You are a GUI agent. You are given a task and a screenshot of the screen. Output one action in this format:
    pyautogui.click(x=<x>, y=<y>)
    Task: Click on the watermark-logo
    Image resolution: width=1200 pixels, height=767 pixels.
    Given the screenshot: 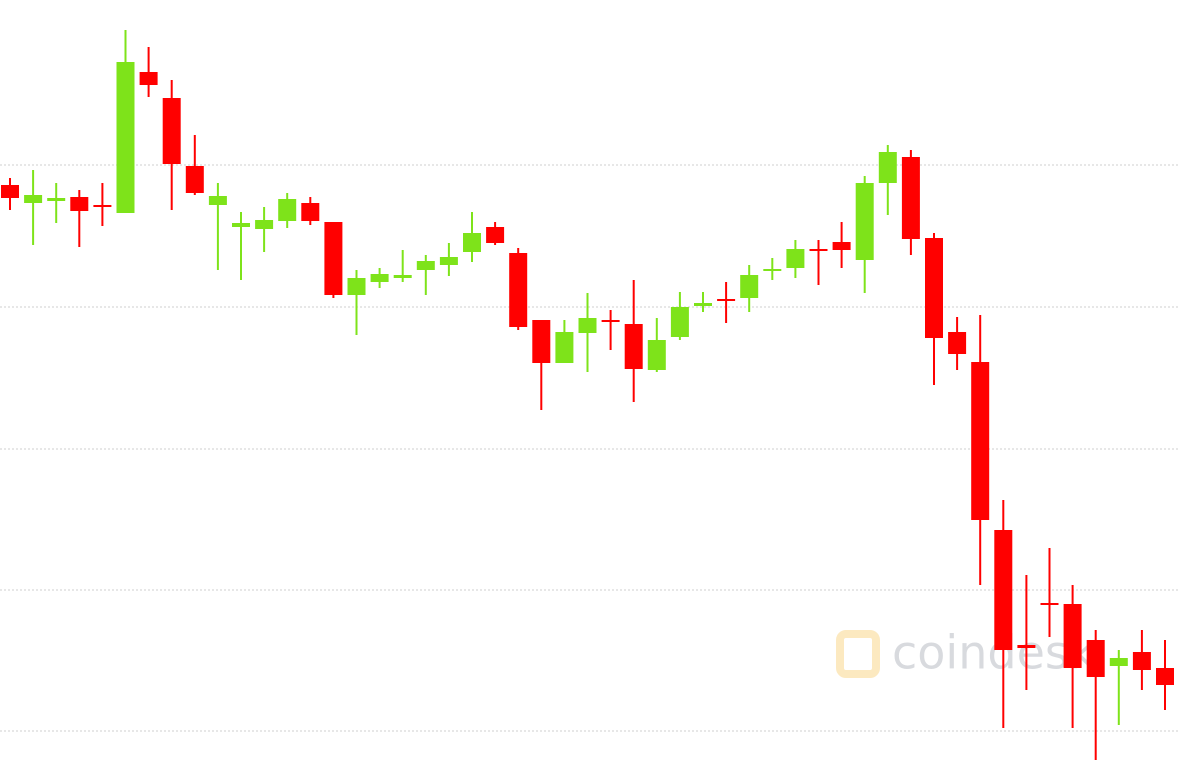 What is the action you would take?
    pyautogui.click(x=858, y=654)
    